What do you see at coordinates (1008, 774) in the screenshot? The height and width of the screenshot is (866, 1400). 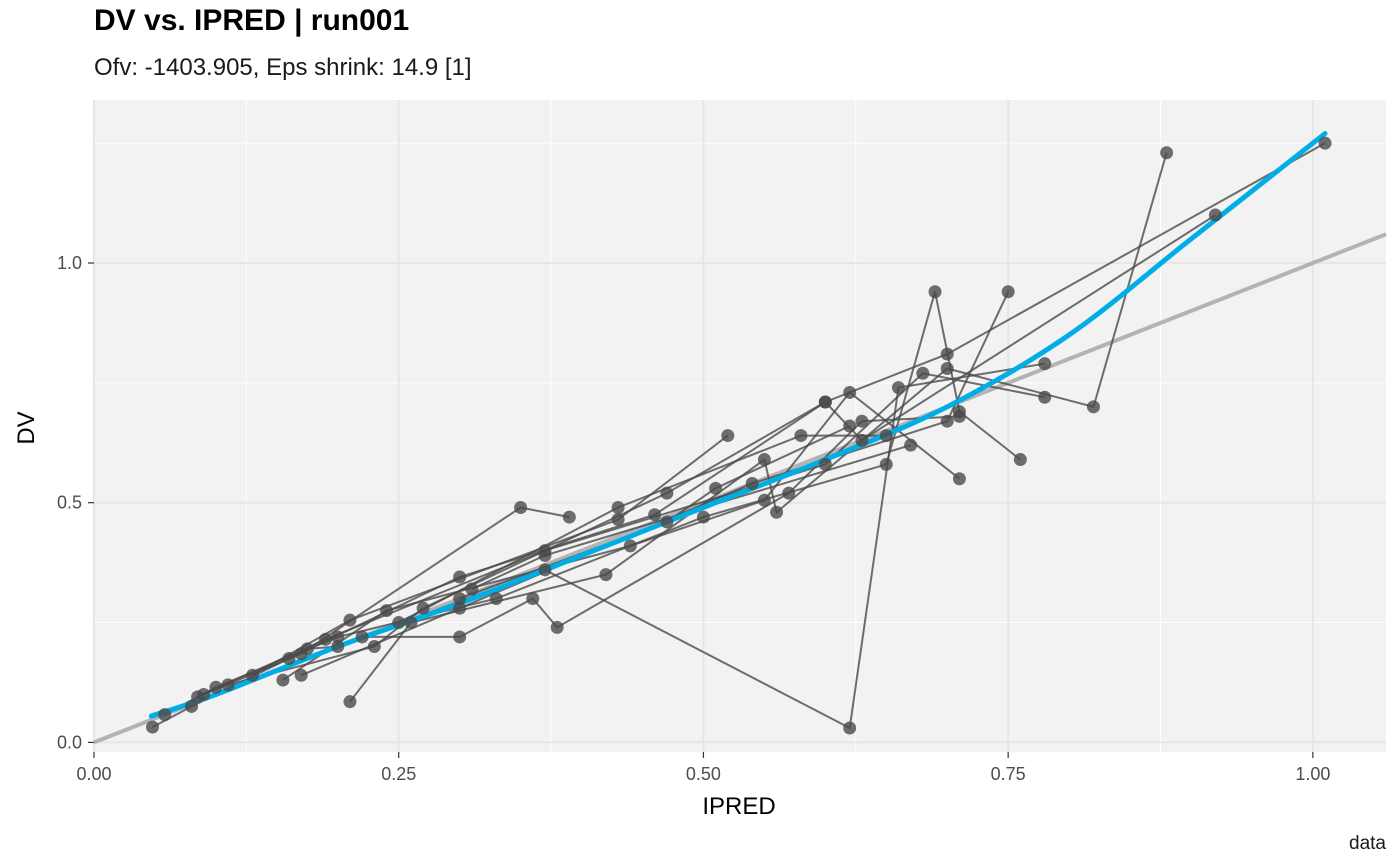 I see `x-tick-label: 0.75` at bounding box center [1008, 774].